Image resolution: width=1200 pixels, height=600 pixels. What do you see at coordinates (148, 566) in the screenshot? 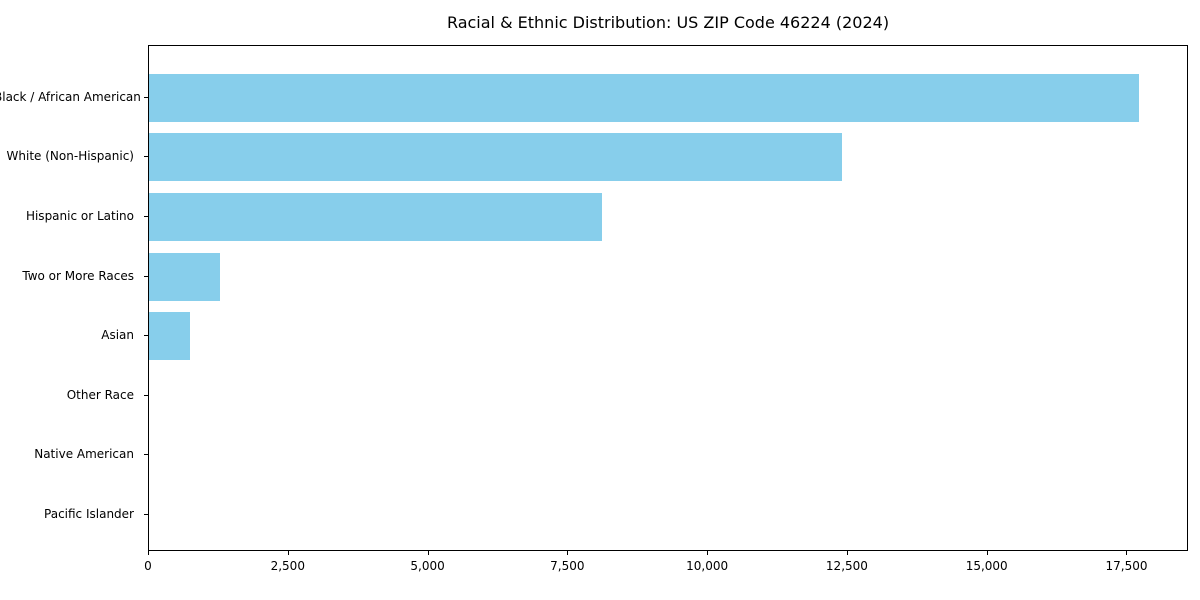
I see `x-tick-label-0: 0` at bounding box center [148, 566].